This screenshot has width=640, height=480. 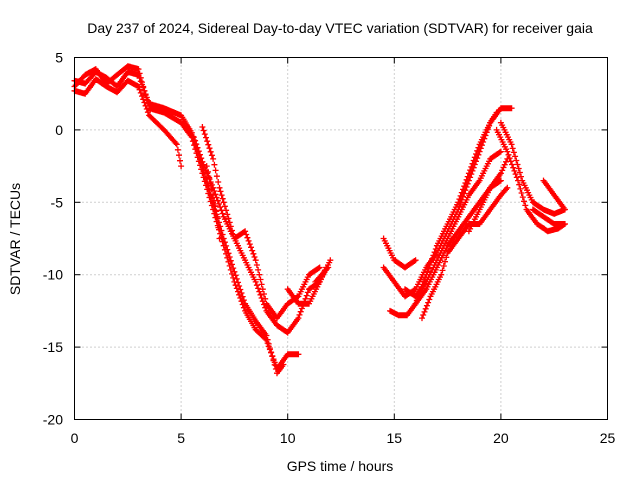 I want to click on x-tick-label: 5, so click(x=181, y=438).